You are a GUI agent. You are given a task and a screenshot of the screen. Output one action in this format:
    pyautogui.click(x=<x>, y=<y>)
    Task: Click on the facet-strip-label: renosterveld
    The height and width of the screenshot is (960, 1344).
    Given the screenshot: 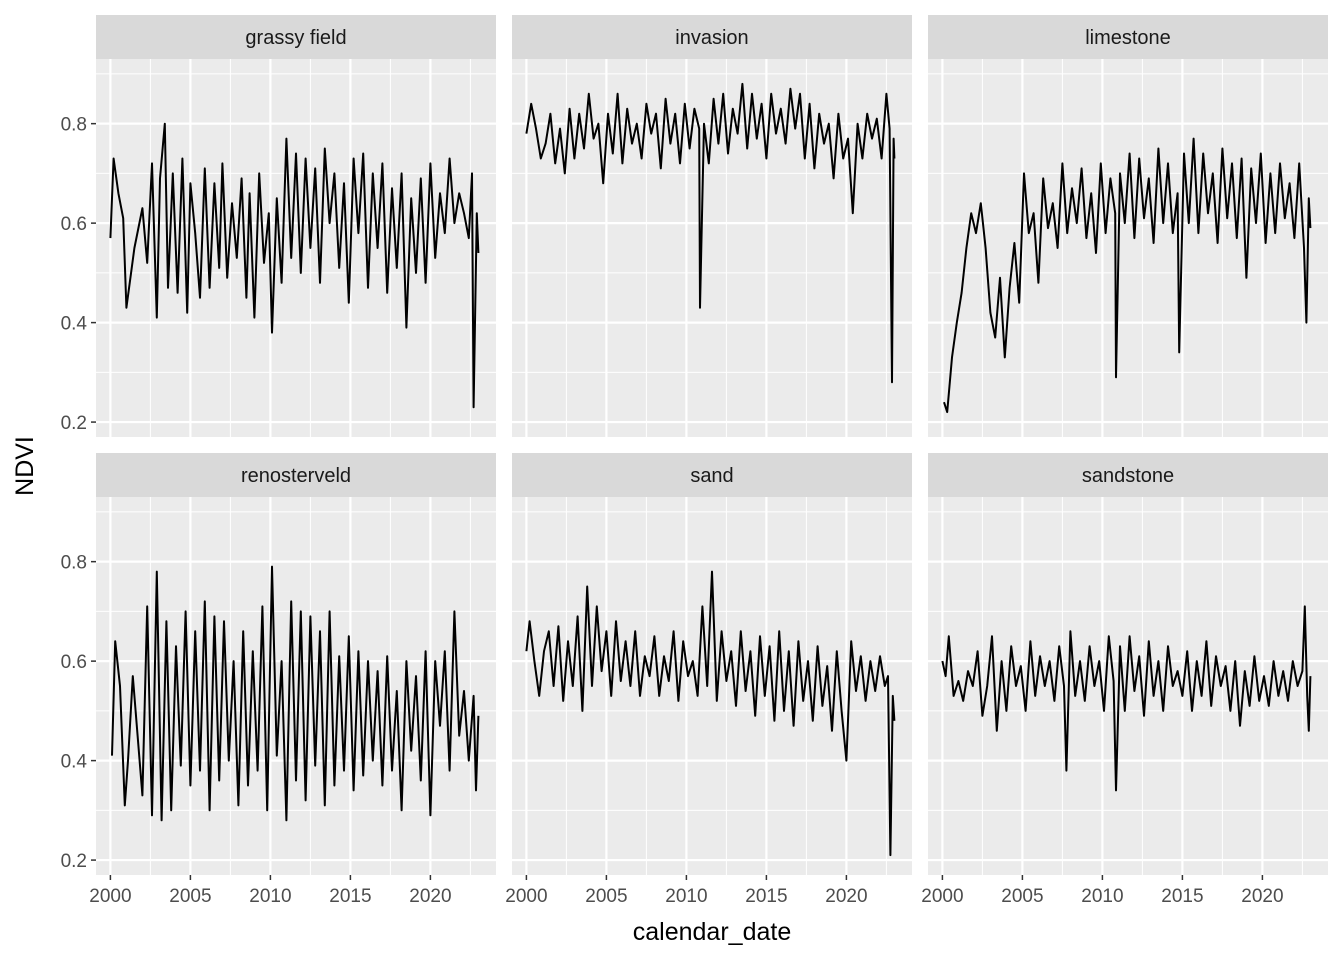 What is the action you would take?
    pyautogui.click(x=296, y=476)
    